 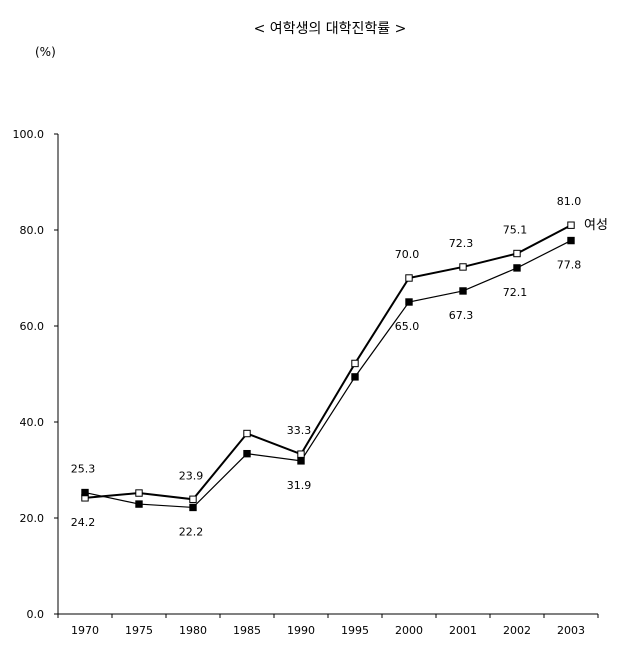 I want to click on y-tick-label: 60.0, so click(x=32, y=326).